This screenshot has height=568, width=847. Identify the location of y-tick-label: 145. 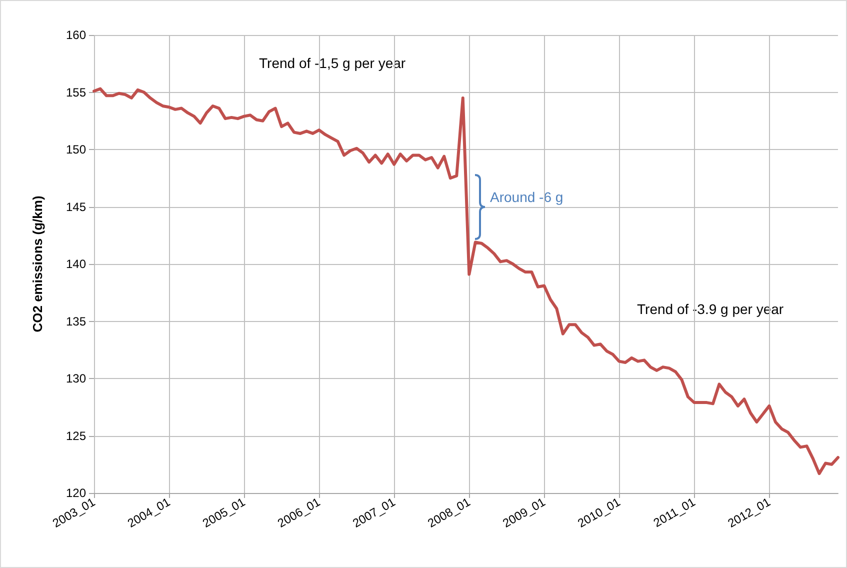
(76, 207).